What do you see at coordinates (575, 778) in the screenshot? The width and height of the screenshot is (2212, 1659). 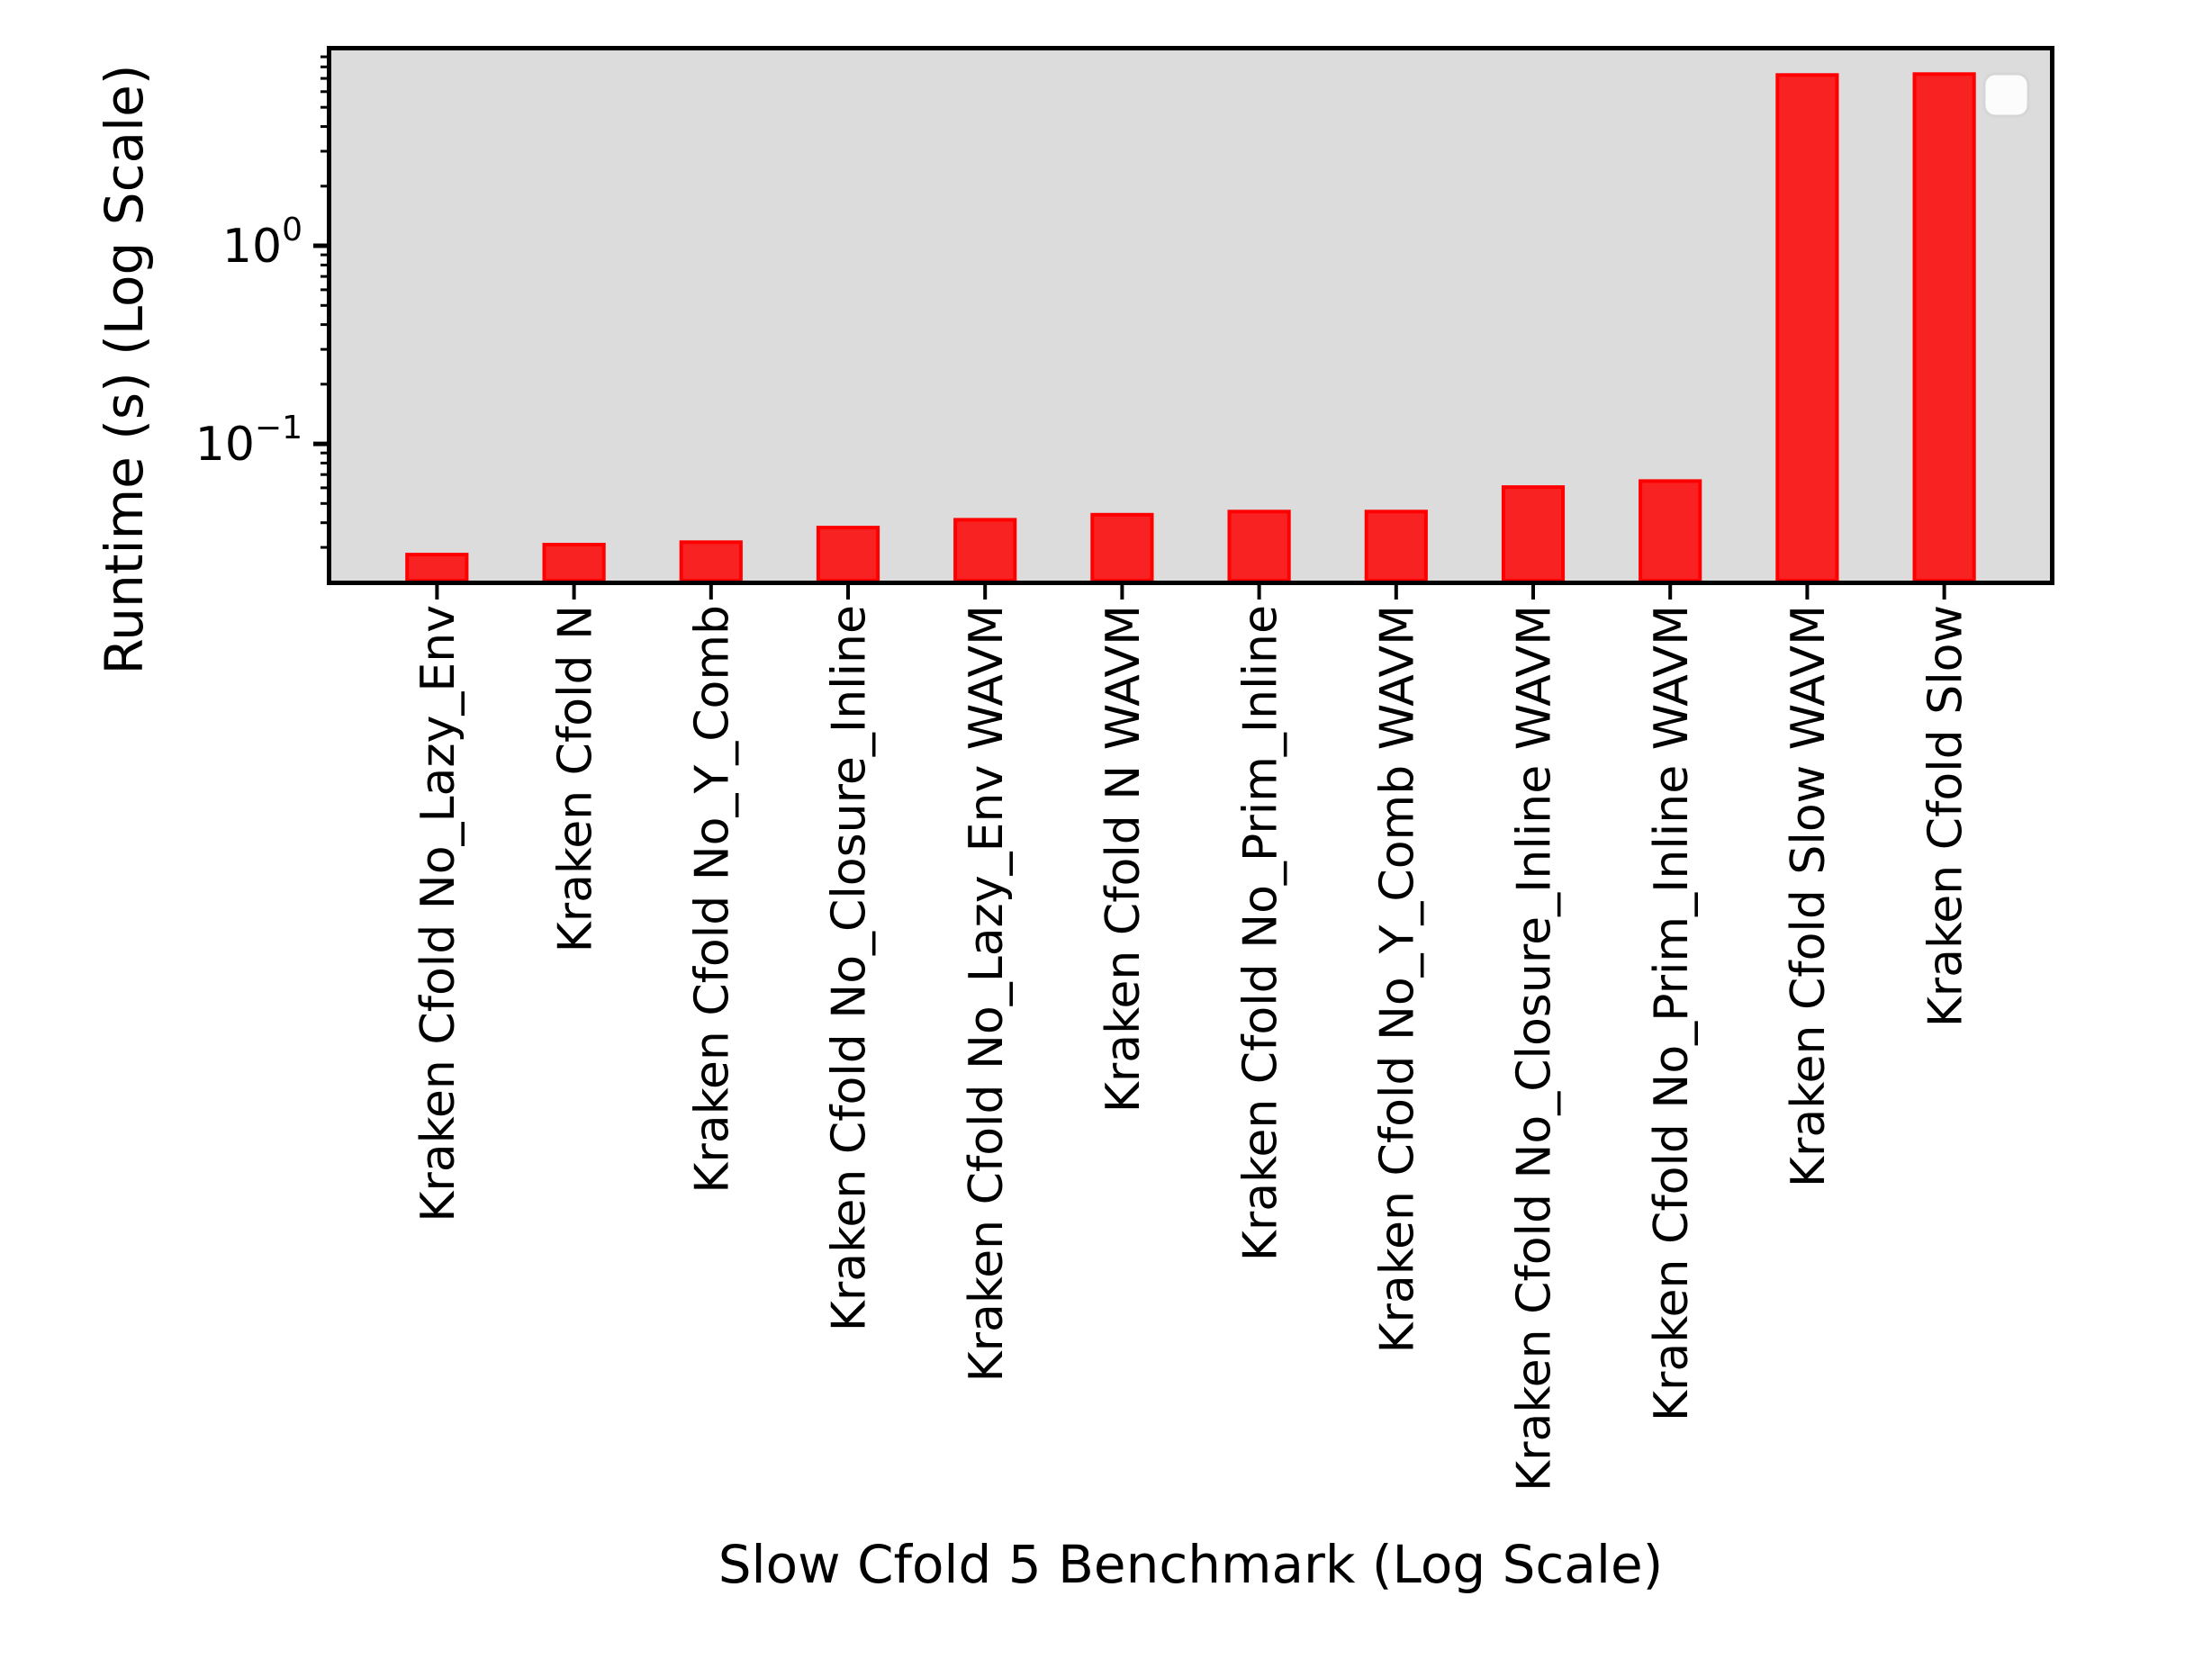 I see `x-tick-label: Kraken Cfold N` at bounding box center [575, 778].